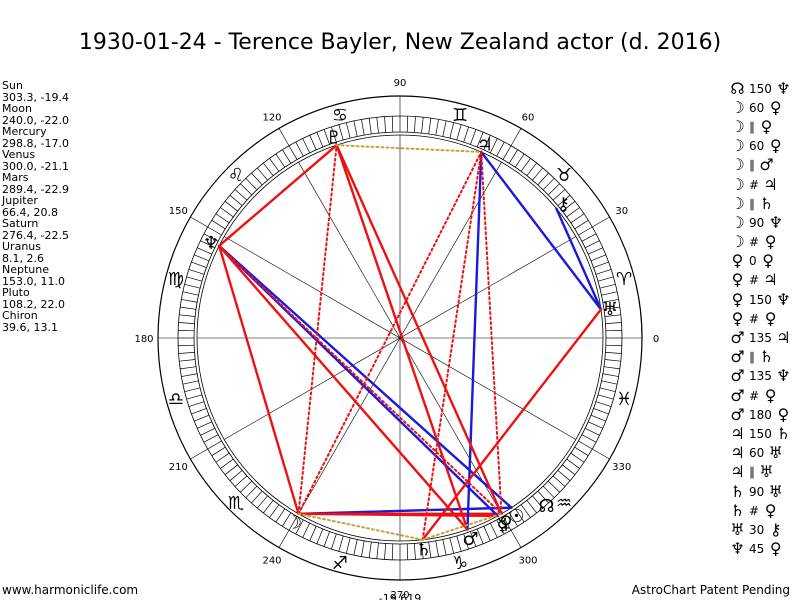 This screenshot has width=800, height=600. I want to click on aspect-row: ♂ 135 ♃, so click(764, 337).